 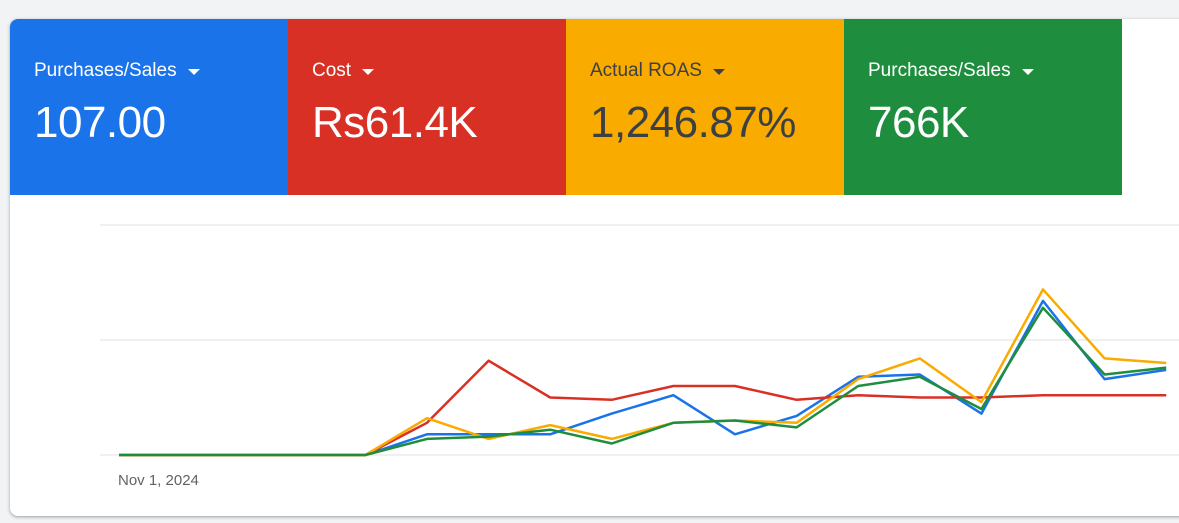 What do you see at coordinates (100, 122) in the screenshot?
I see `metric-value: 107.00` at bounding box center [100, 122].